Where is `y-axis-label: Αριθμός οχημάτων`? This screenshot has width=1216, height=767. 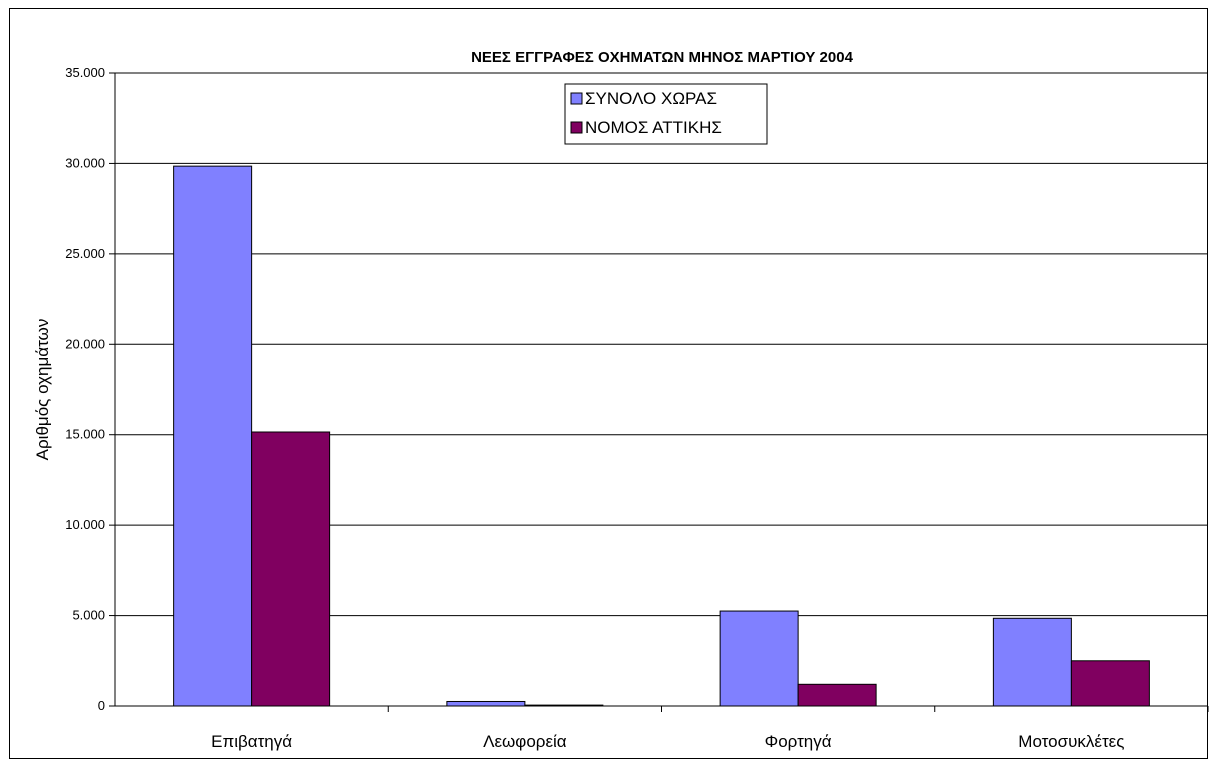
y-axis-label: Αριθμός οχημάτων is located at coordinates (42, 390).